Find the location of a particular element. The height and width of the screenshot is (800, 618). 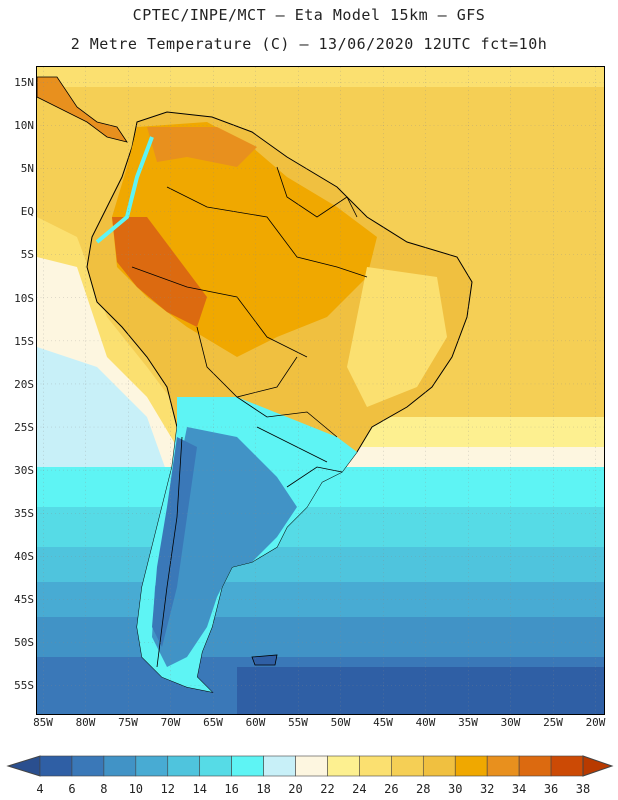

lat-tick-label: 45S is located at coordinates (24, 600).